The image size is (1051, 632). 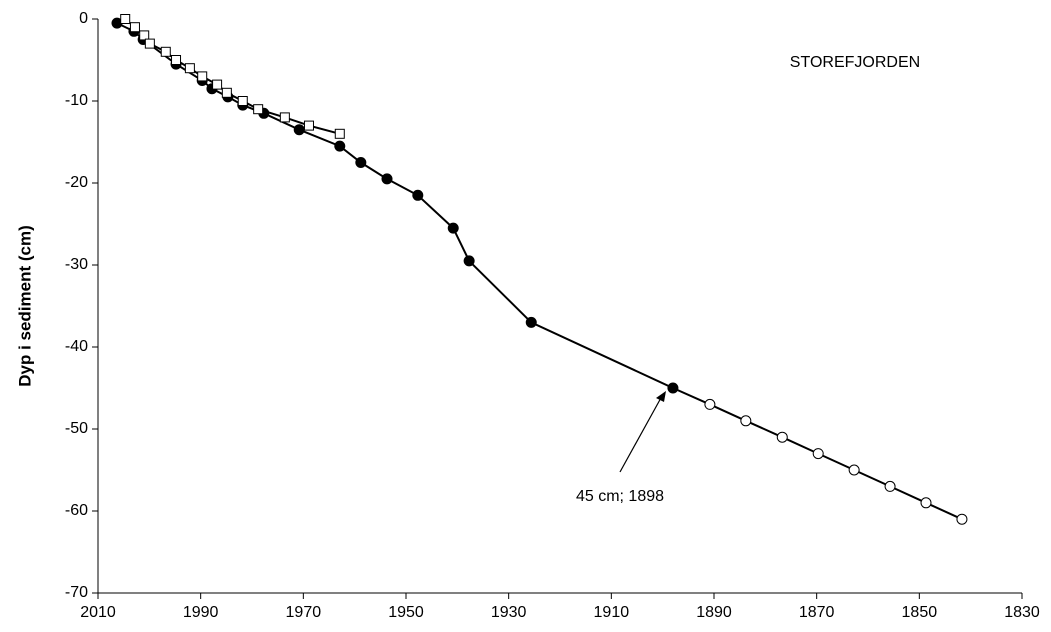 I want to click on series-line, so click(x=232, y=76).